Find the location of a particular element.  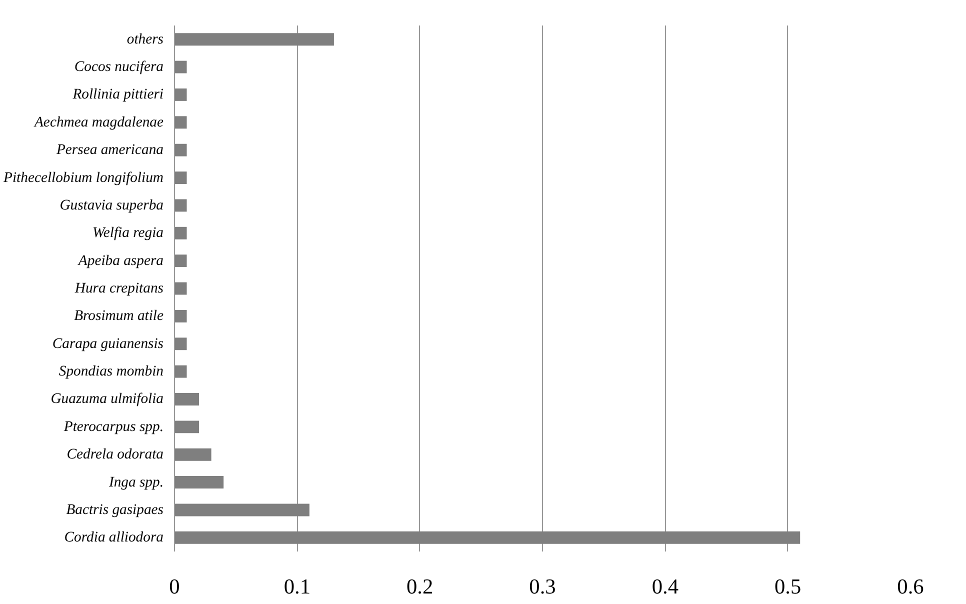

y-tick-label: Hura crepitans is located at coordinates (119, 288).